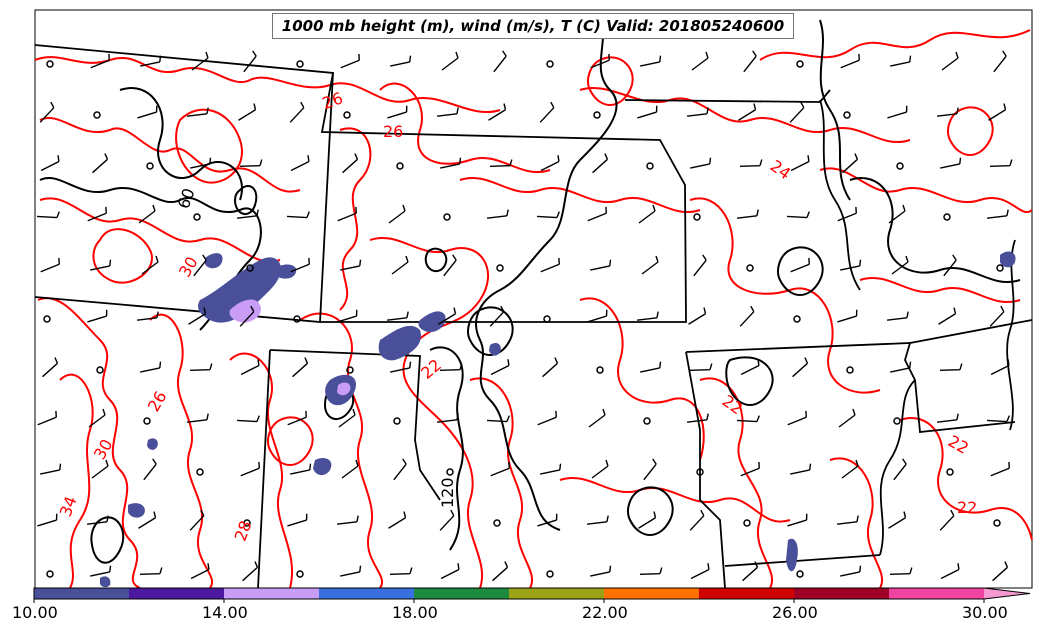 The height and width of the screenshot is (633, 1041). I want to click on colorbar, so click(532, 595).